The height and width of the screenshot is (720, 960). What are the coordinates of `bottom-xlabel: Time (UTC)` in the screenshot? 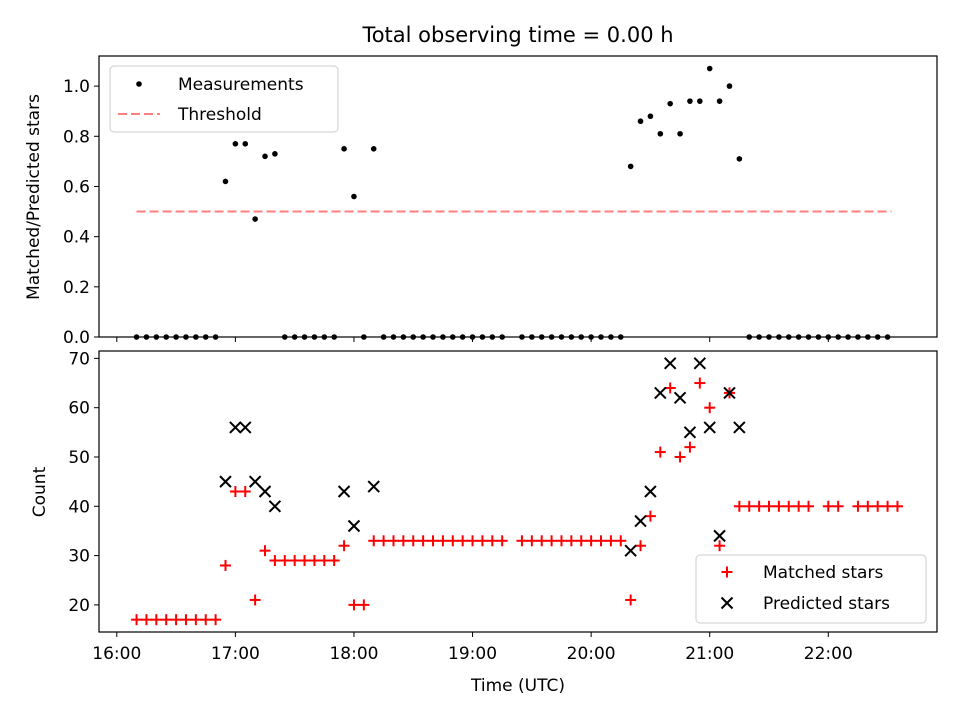 It's located at (517, 686).